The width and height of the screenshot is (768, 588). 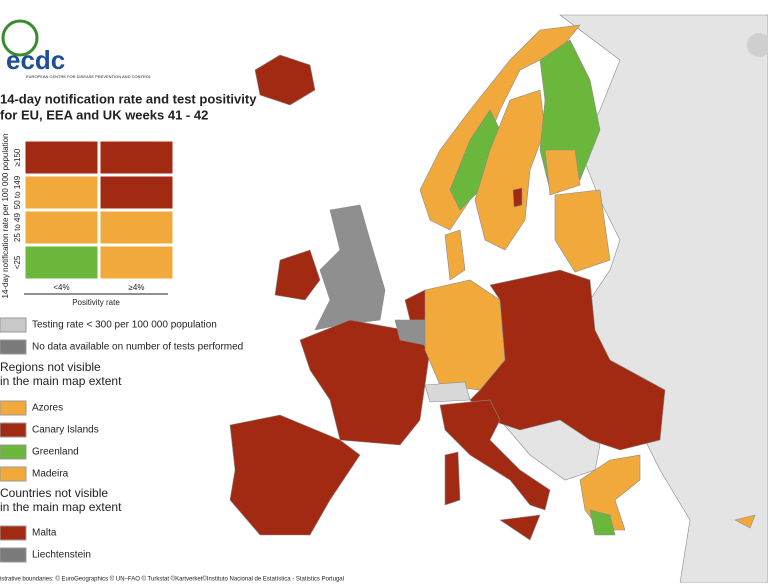 I want to click on matrix-row-label: 25 to 49, so click(x=17, y=226).